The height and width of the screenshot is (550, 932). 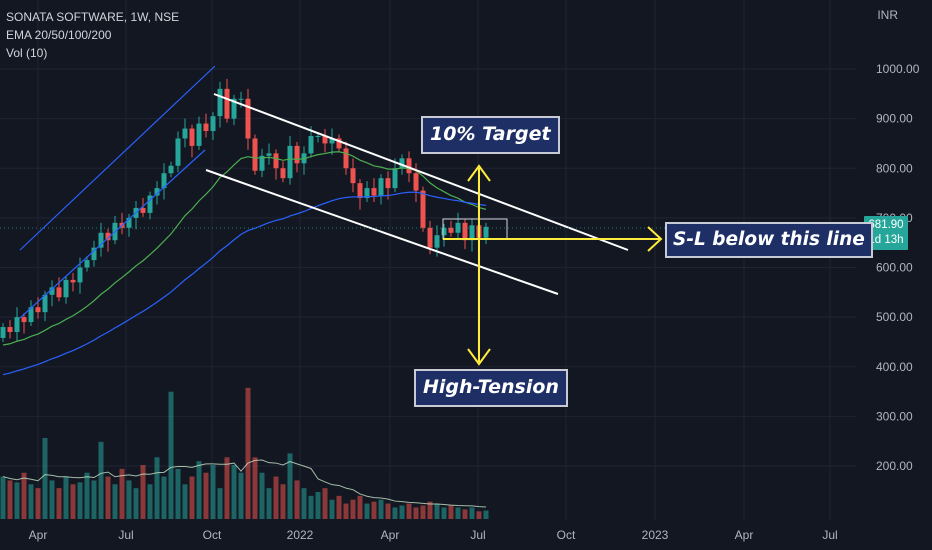 I want to click on high-tension-annotation: High-Tension, so click(x=491, y=388).